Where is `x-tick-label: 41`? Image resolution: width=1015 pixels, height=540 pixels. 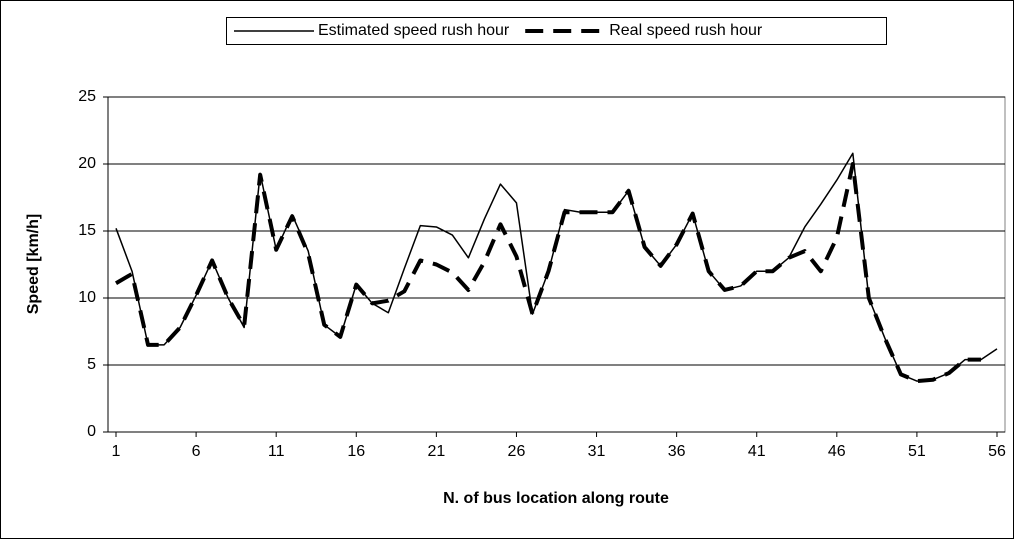
x-tick-label: 41 is located at coordinates (757, 451).